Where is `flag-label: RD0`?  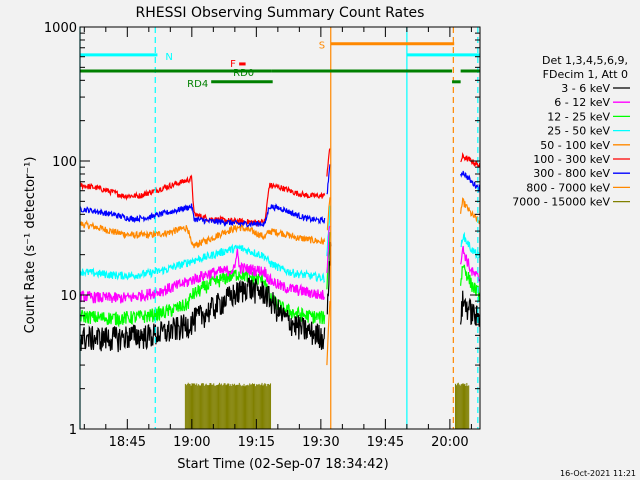 flag-label: RD0 is located at coordinates (243, 73).